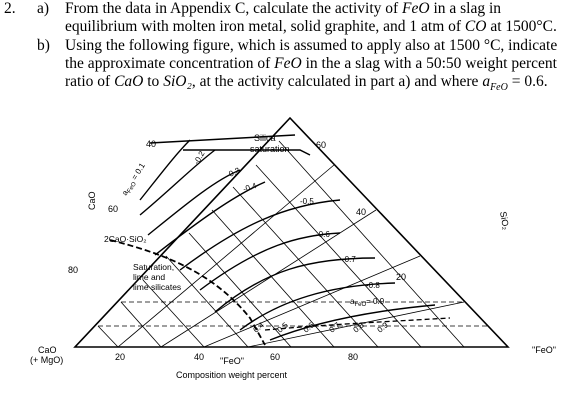 This screenshot has height=401, width=580. What do you see at coordinates (349, 259) in the screenshot?
I see `iso-label-07: -0.7` at bounding box center [349, 259].